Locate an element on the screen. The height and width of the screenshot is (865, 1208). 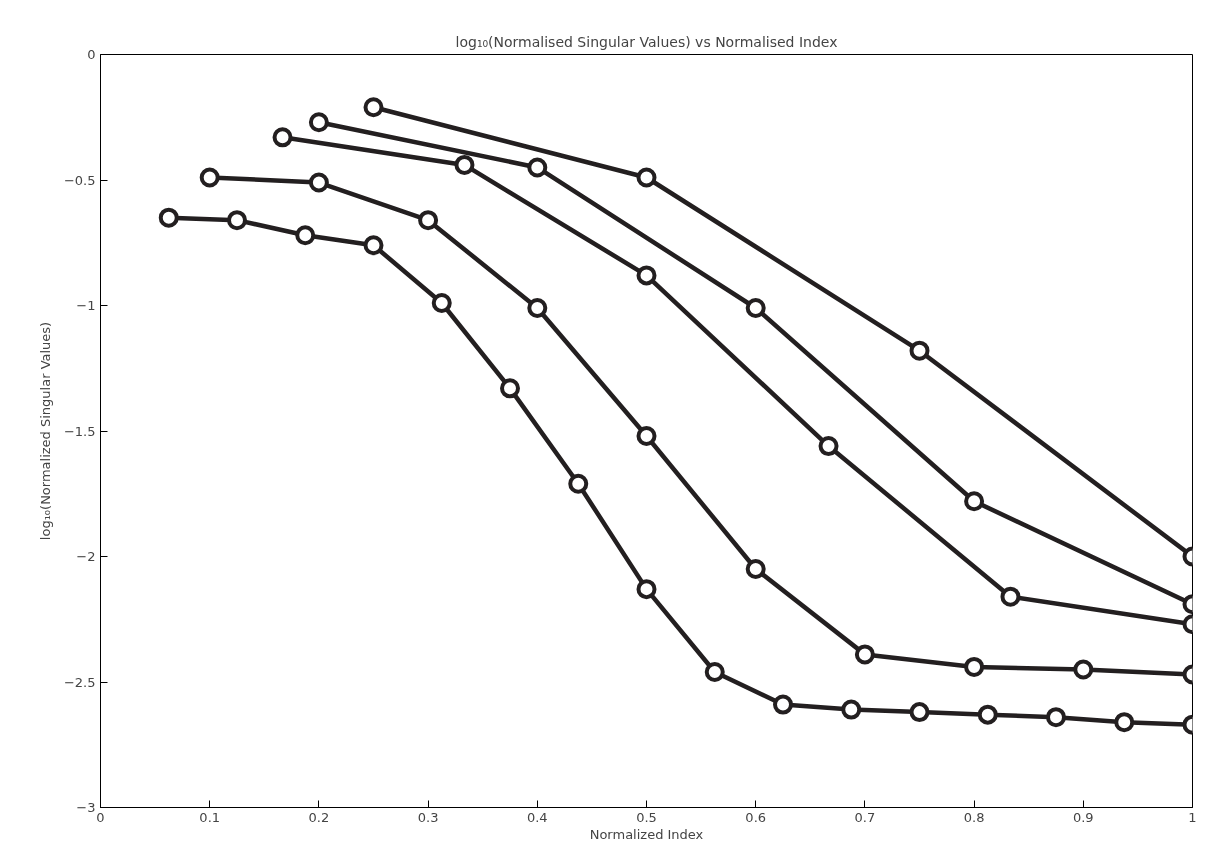
x-tick-label: 0.1 is located at coordinates (210, 817).